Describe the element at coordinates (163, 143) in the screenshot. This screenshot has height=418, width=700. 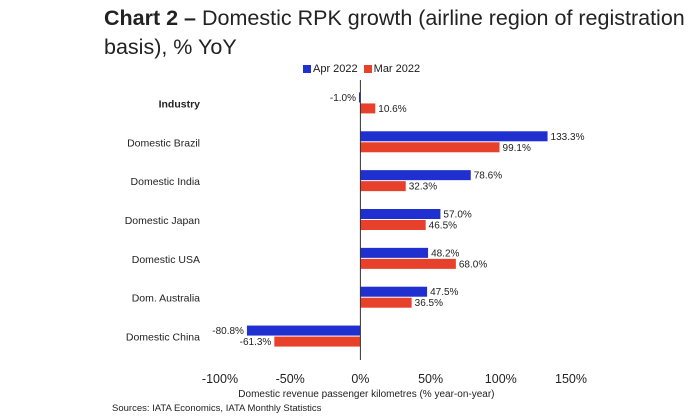
I see `category-label: Domestic Brazil` at that location.